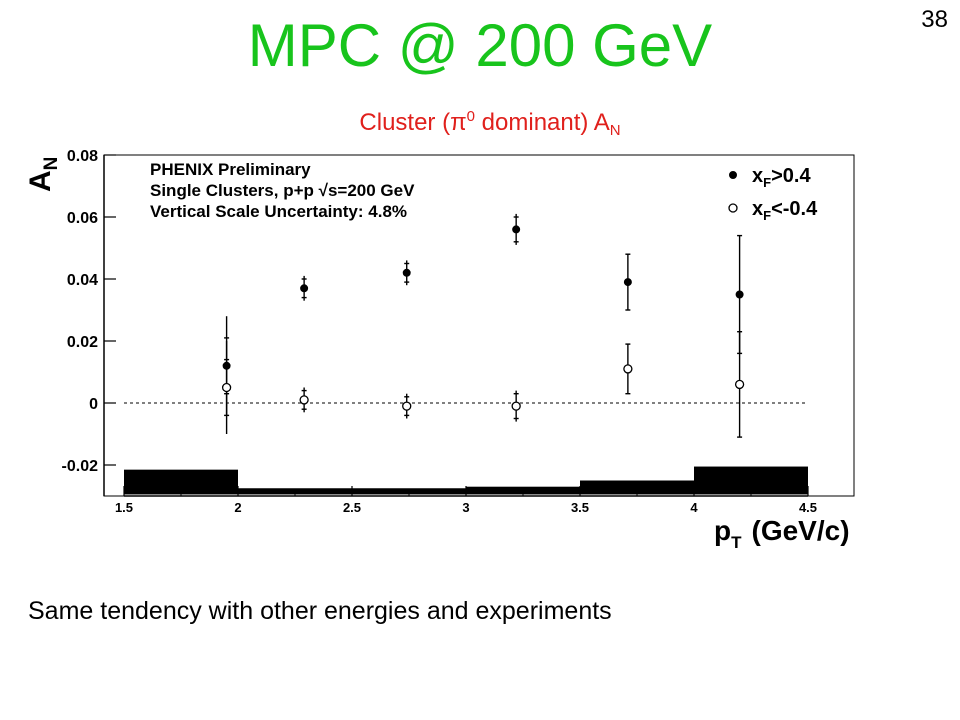 The height and width of the screenshot is (720, 960). I want to click on legend-label-xf-negative: xF<-0.4, so click(785, 210).